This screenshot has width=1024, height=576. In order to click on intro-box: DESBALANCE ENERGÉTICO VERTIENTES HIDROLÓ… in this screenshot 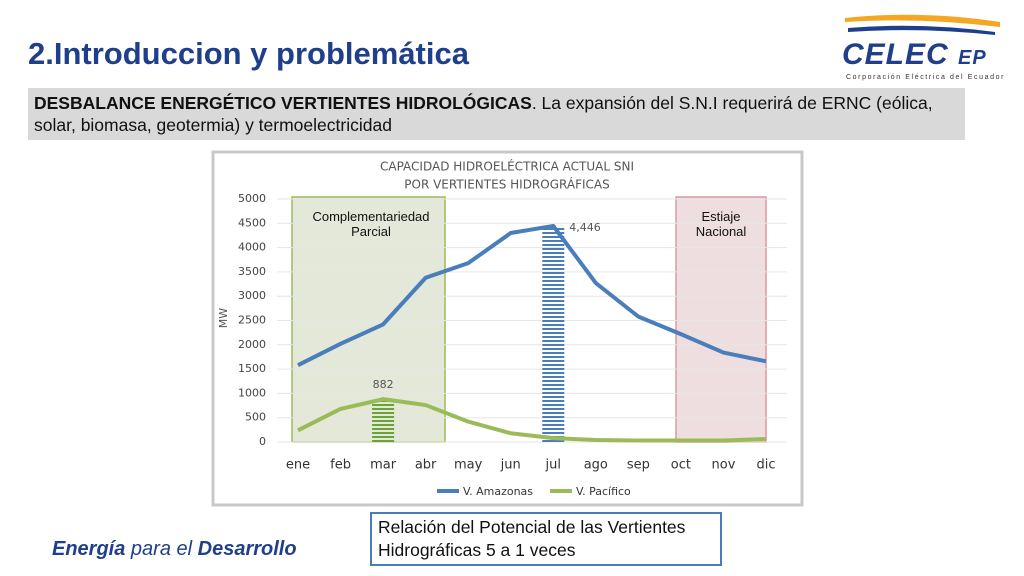, I will do `click(496, 114)`.